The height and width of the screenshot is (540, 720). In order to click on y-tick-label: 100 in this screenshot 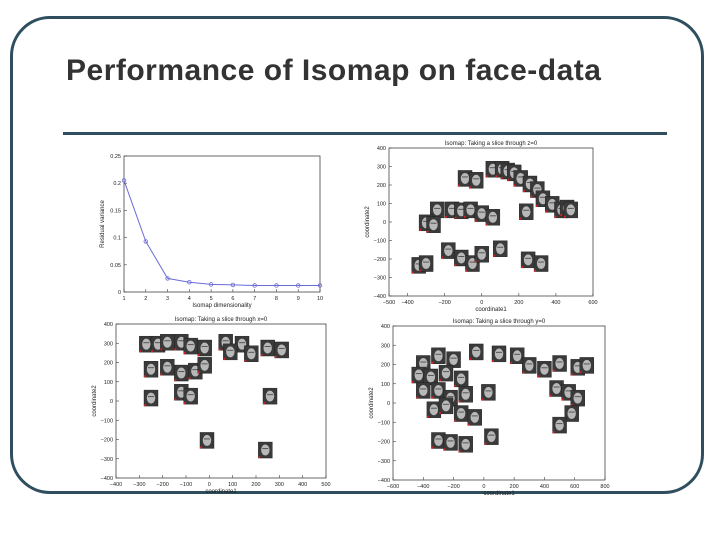, I will do `click(385, 385)`.